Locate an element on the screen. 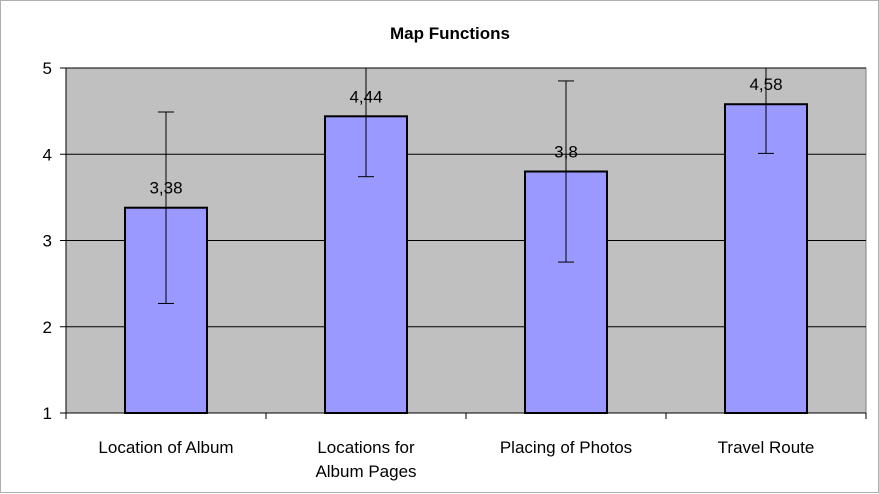  data-label: 3,8 is located at coordinates (566, 152).